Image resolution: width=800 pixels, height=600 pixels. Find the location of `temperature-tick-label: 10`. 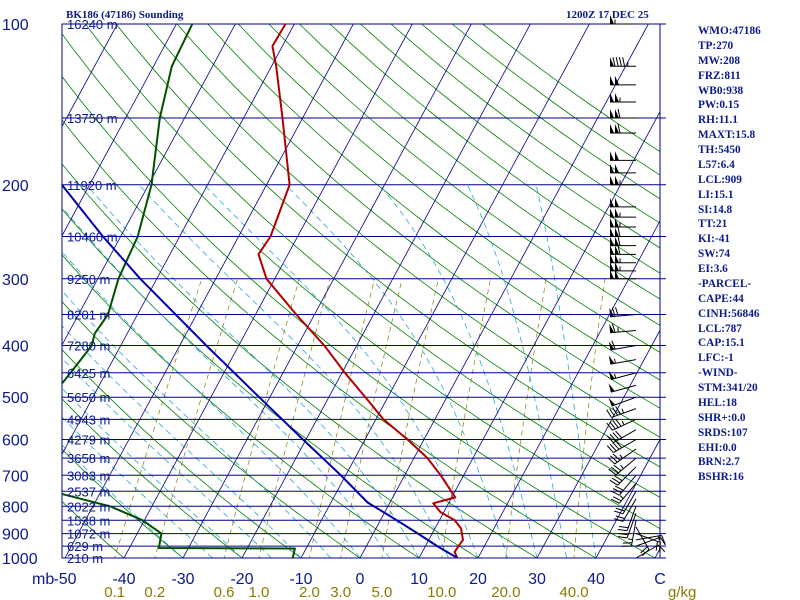

temperature-tick-label: 10 is located at coordinates (419, 579).